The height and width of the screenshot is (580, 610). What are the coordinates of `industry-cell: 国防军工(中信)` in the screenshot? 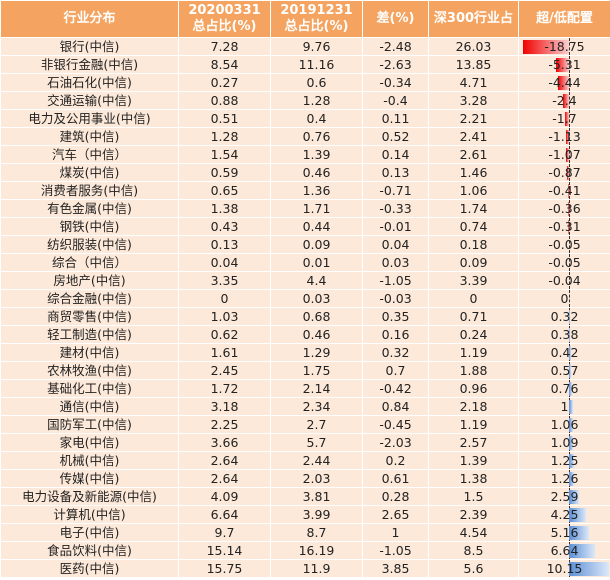 It's located at (89, 424).